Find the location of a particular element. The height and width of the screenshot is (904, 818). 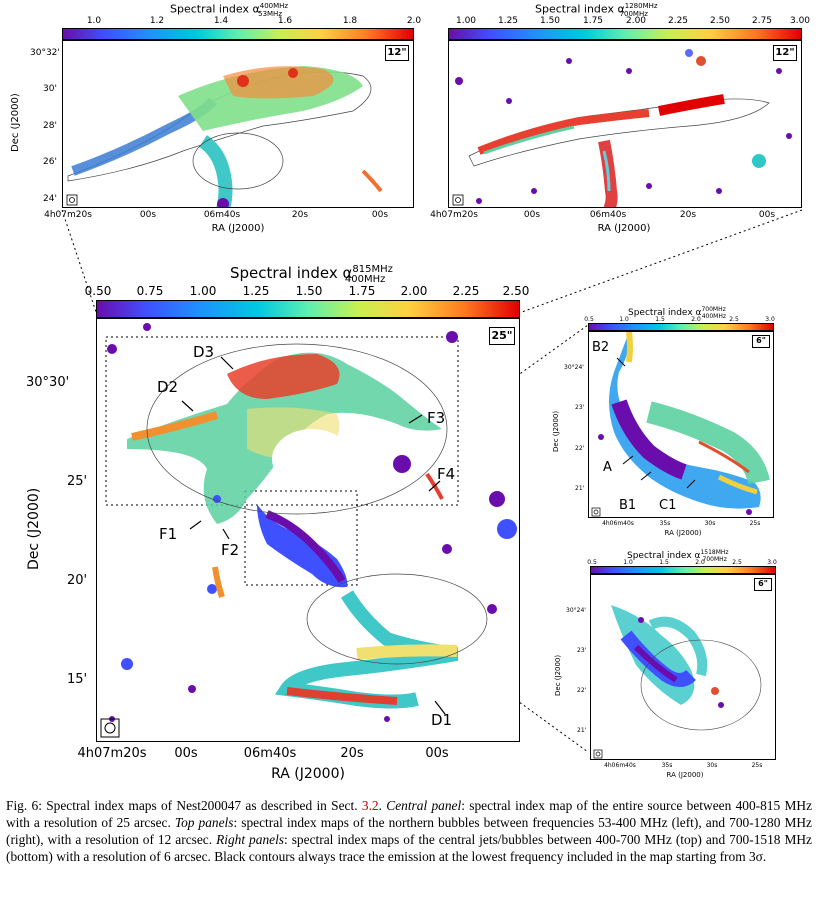

region-label: F1 is located at coordinates (168, 534).